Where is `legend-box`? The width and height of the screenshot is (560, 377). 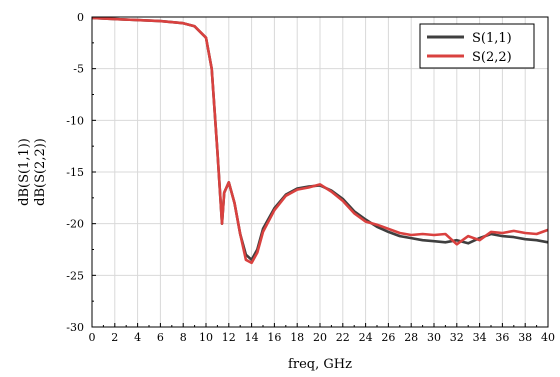 legend-box is located at coordinates (477, 46).